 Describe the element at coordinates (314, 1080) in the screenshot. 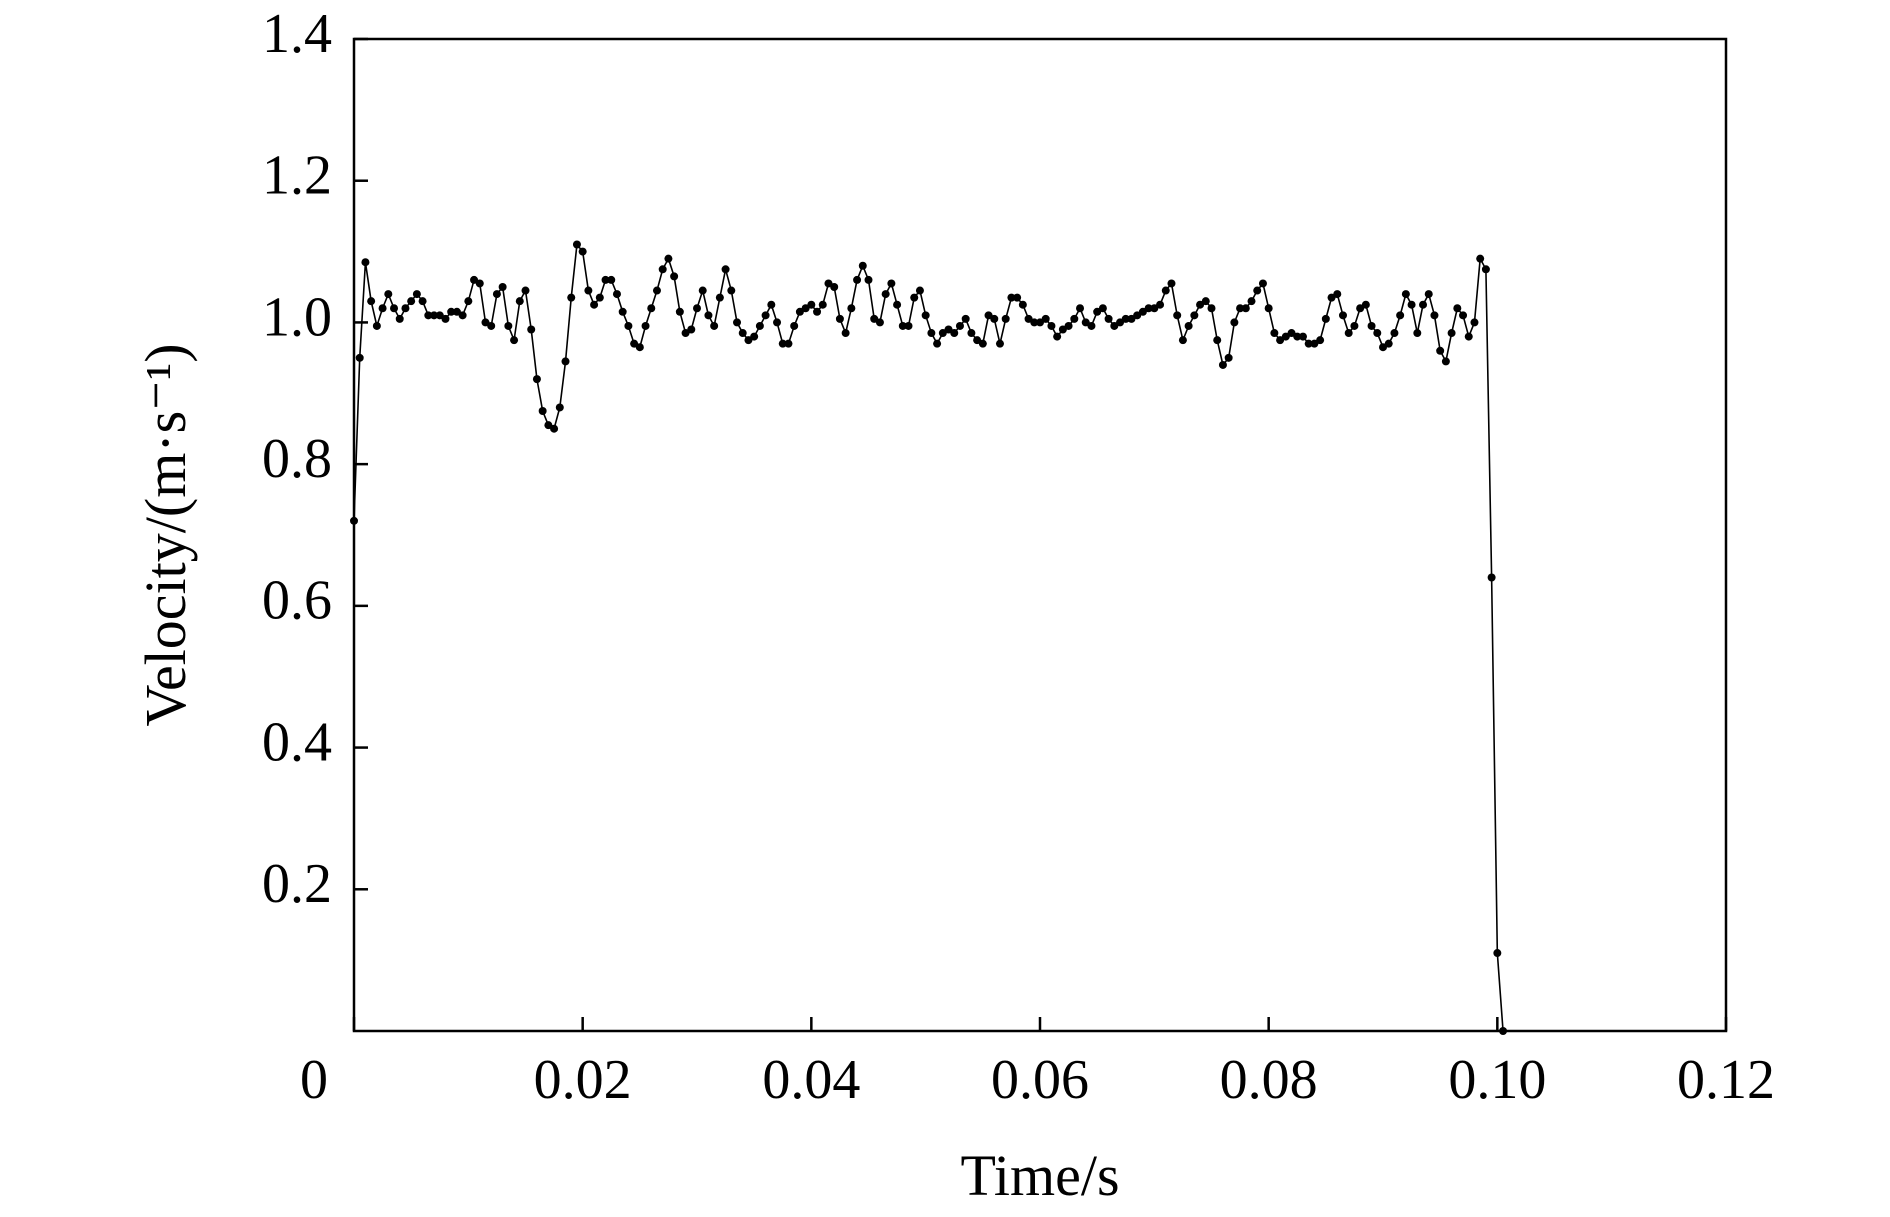

I see `x-tick-label: 0` at that location.